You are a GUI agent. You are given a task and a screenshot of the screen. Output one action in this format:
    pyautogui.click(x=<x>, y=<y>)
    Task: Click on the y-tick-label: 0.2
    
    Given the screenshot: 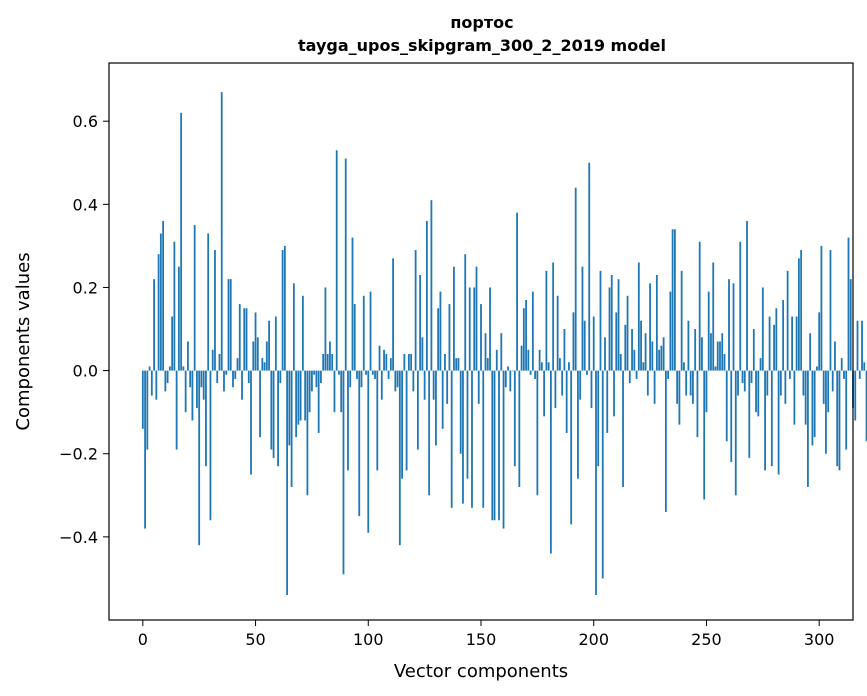 What is the action you would take?
    pyautogui.click(x=85, y=287)
    